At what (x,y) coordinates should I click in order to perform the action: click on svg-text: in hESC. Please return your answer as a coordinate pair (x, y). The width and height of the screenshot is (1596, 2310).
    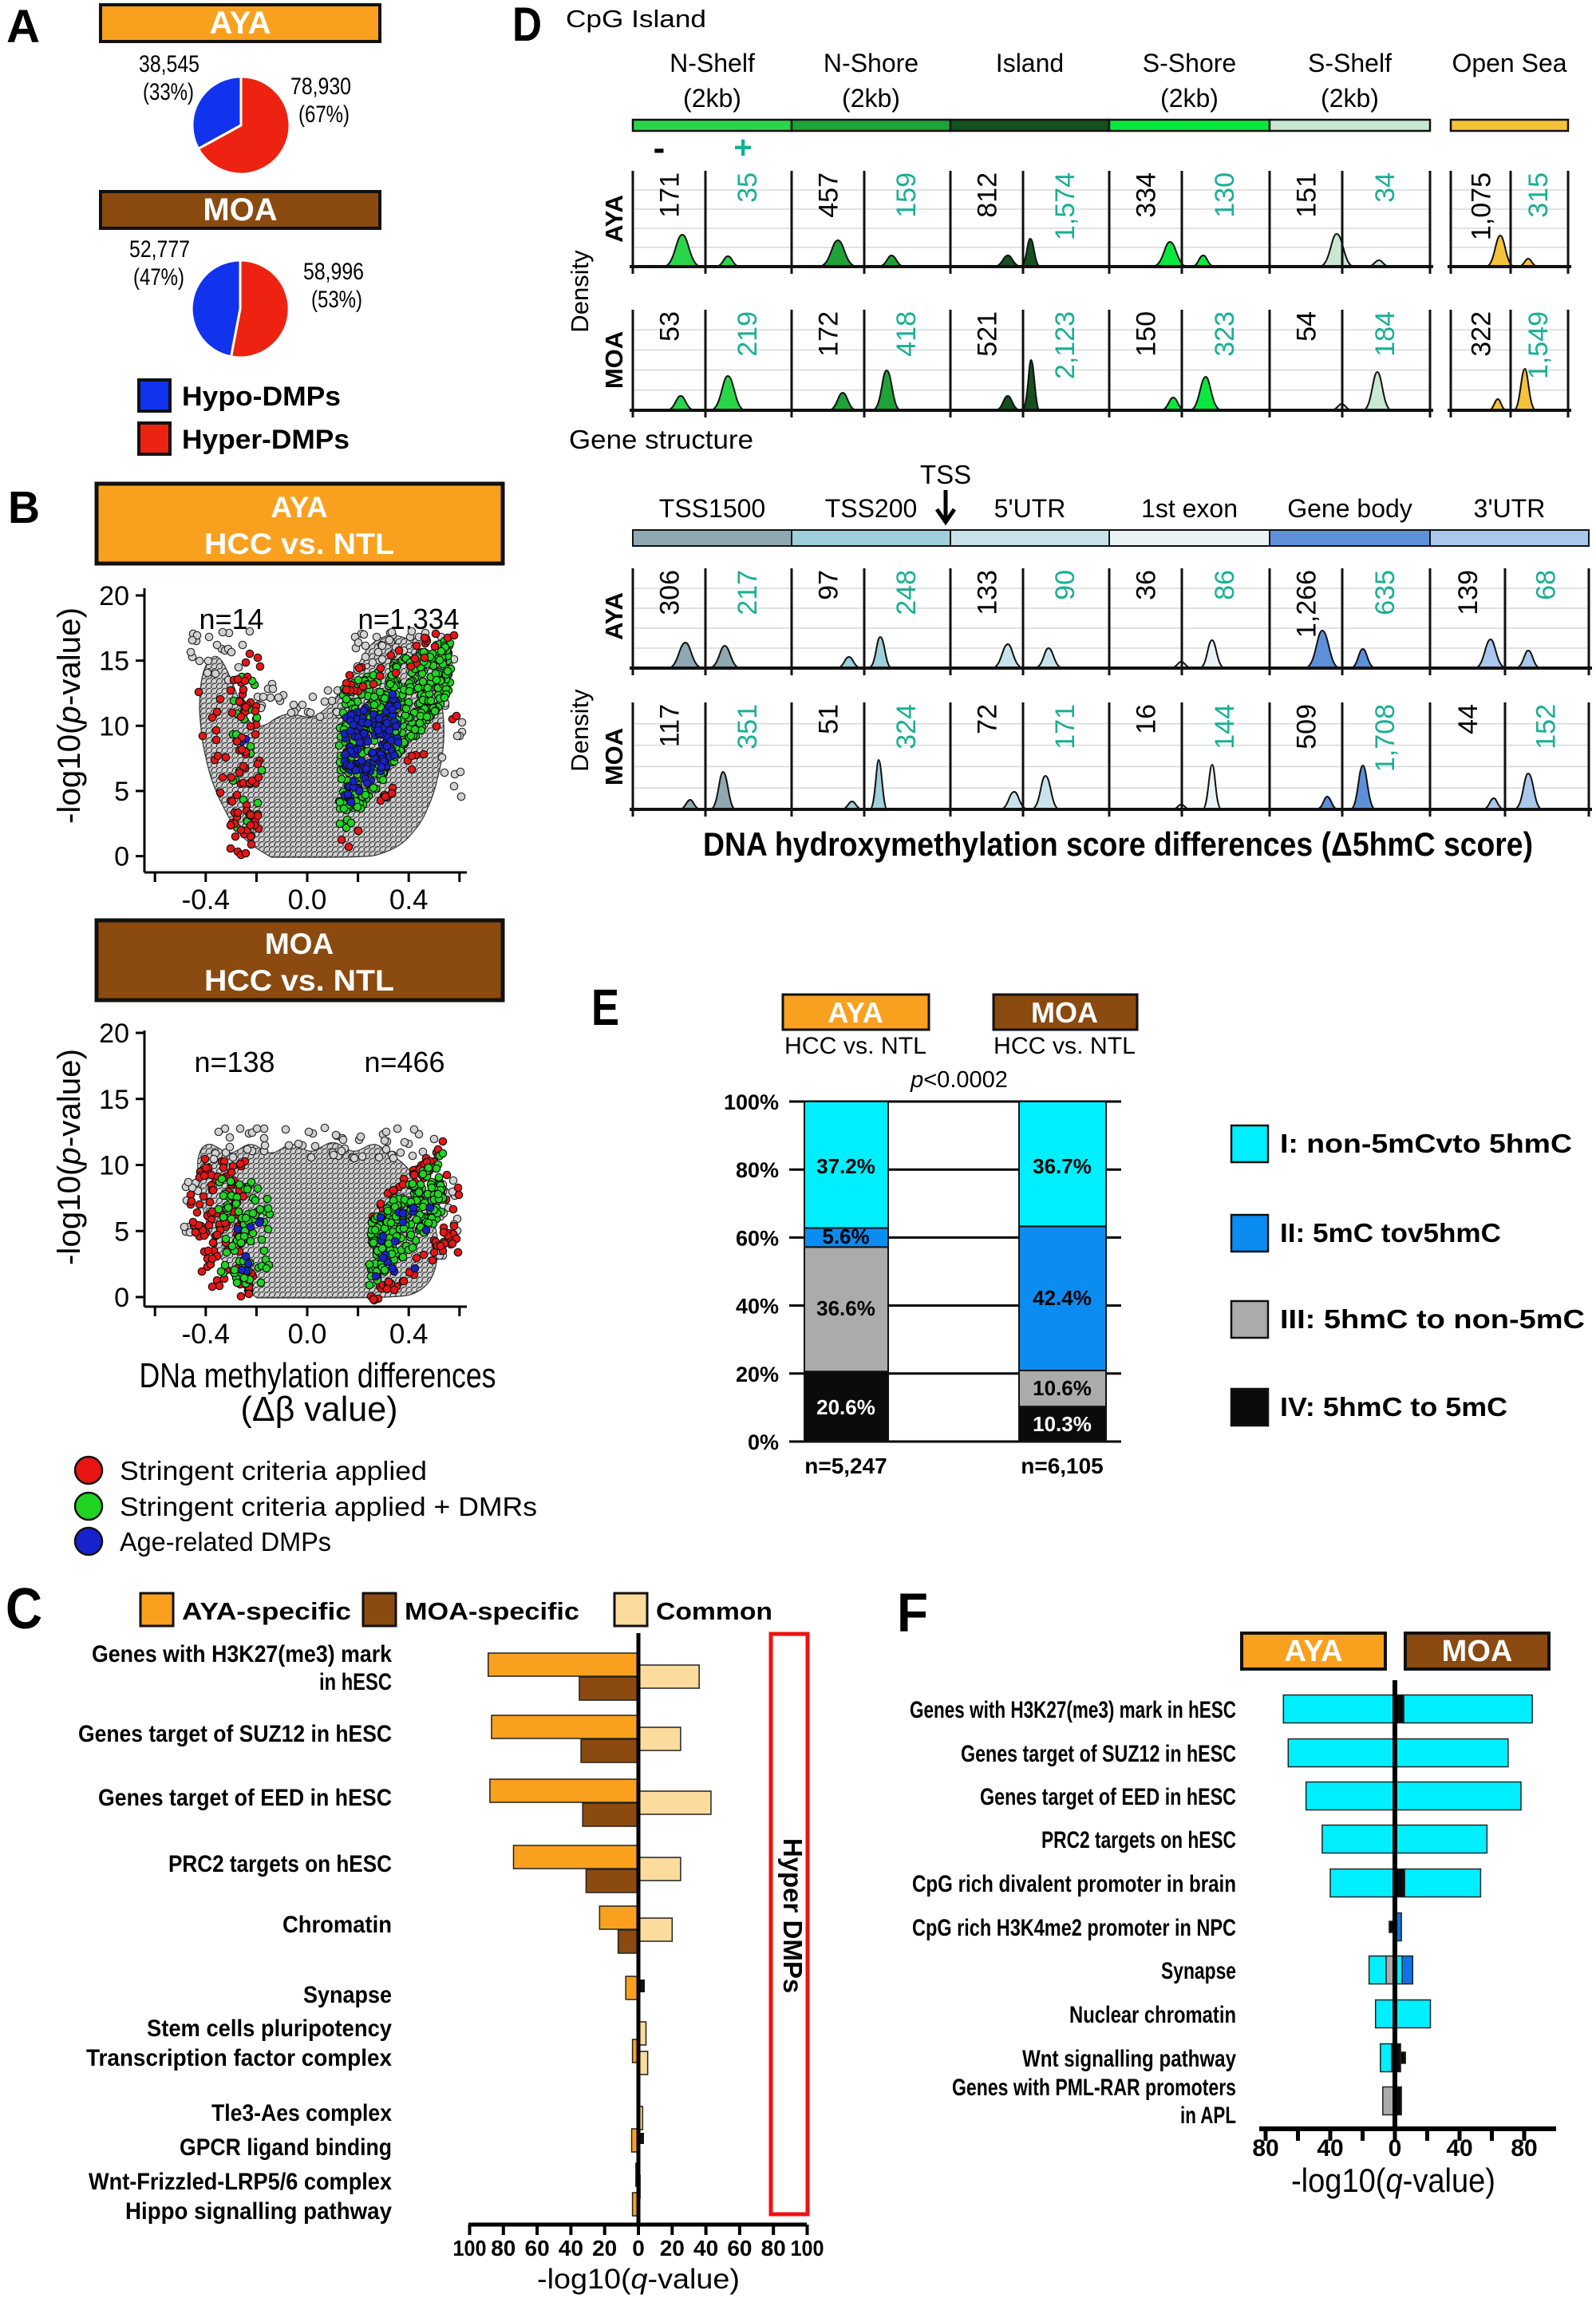
    Looking at the image, I should click on (355, 1682).